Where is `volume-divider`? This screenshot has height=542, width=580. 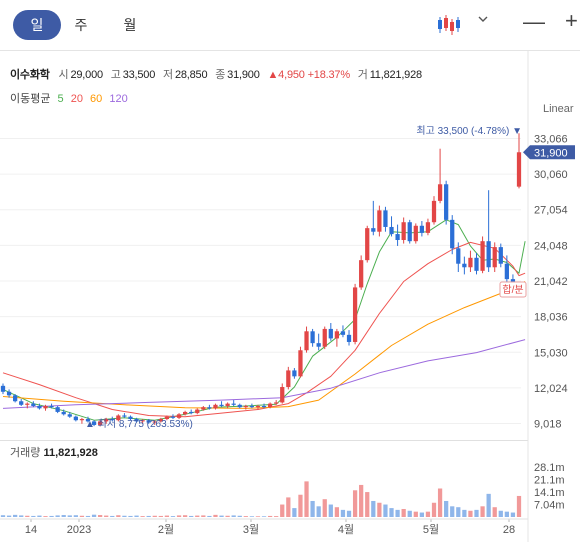 volume-divider is located at coordinates (264, 440).